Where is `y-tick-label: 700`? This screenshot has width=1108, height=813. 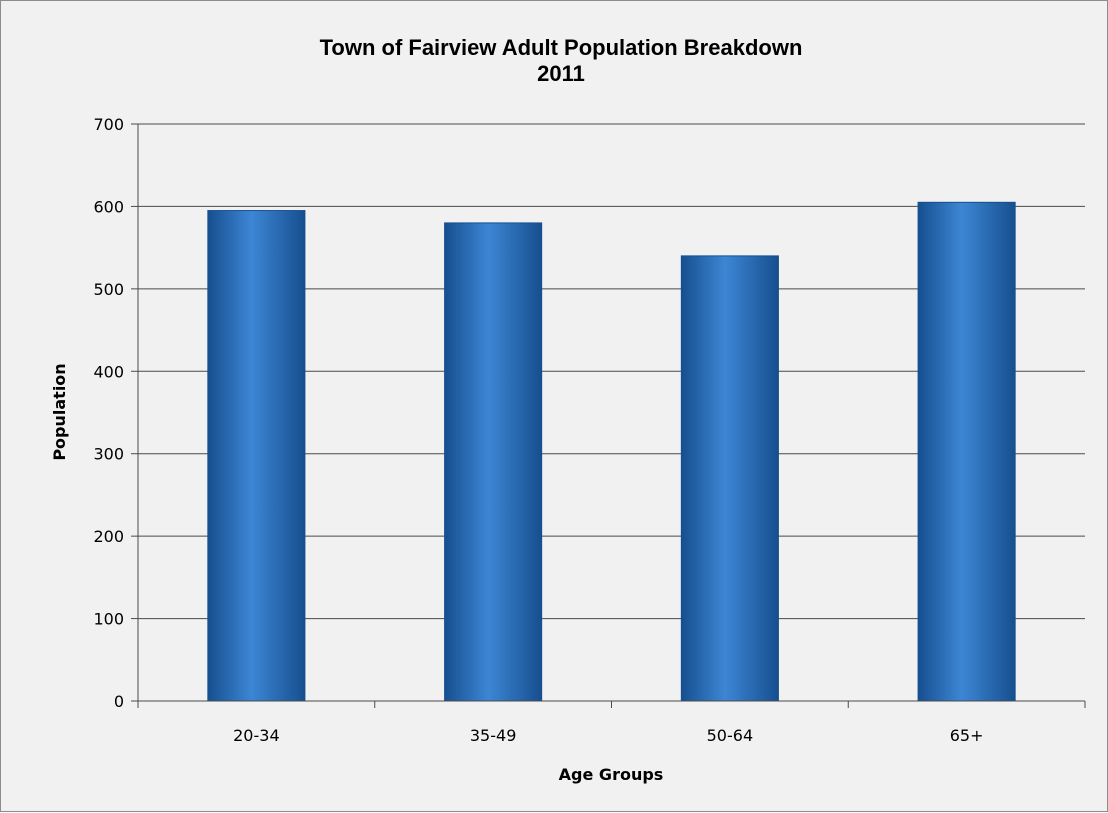
y-tick-label: 700 is located at coordinates (108, 124).